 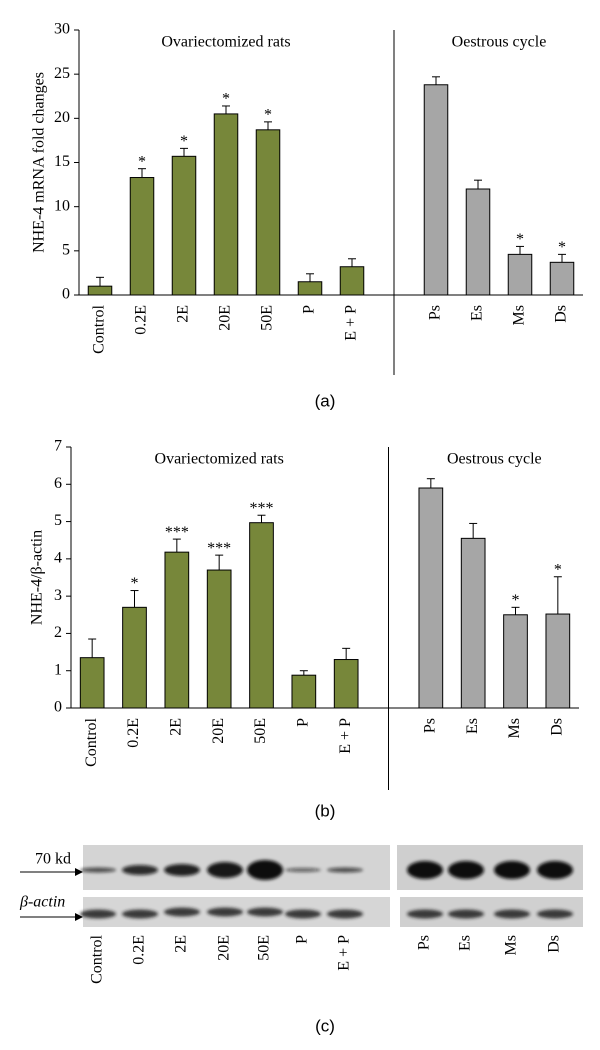 I want to click on y-tick-label: 30, so click(x=62, y=29).